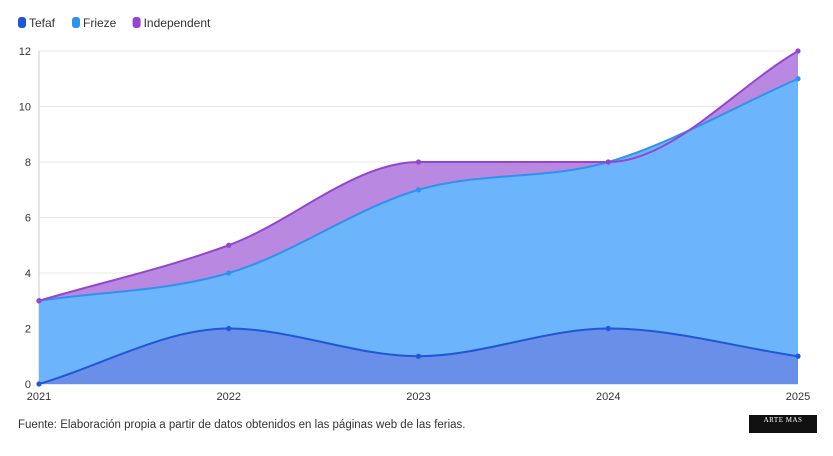 This screenshot has width=833, height=456. I want to click on y-tick-label: 10, so click(25, 108).